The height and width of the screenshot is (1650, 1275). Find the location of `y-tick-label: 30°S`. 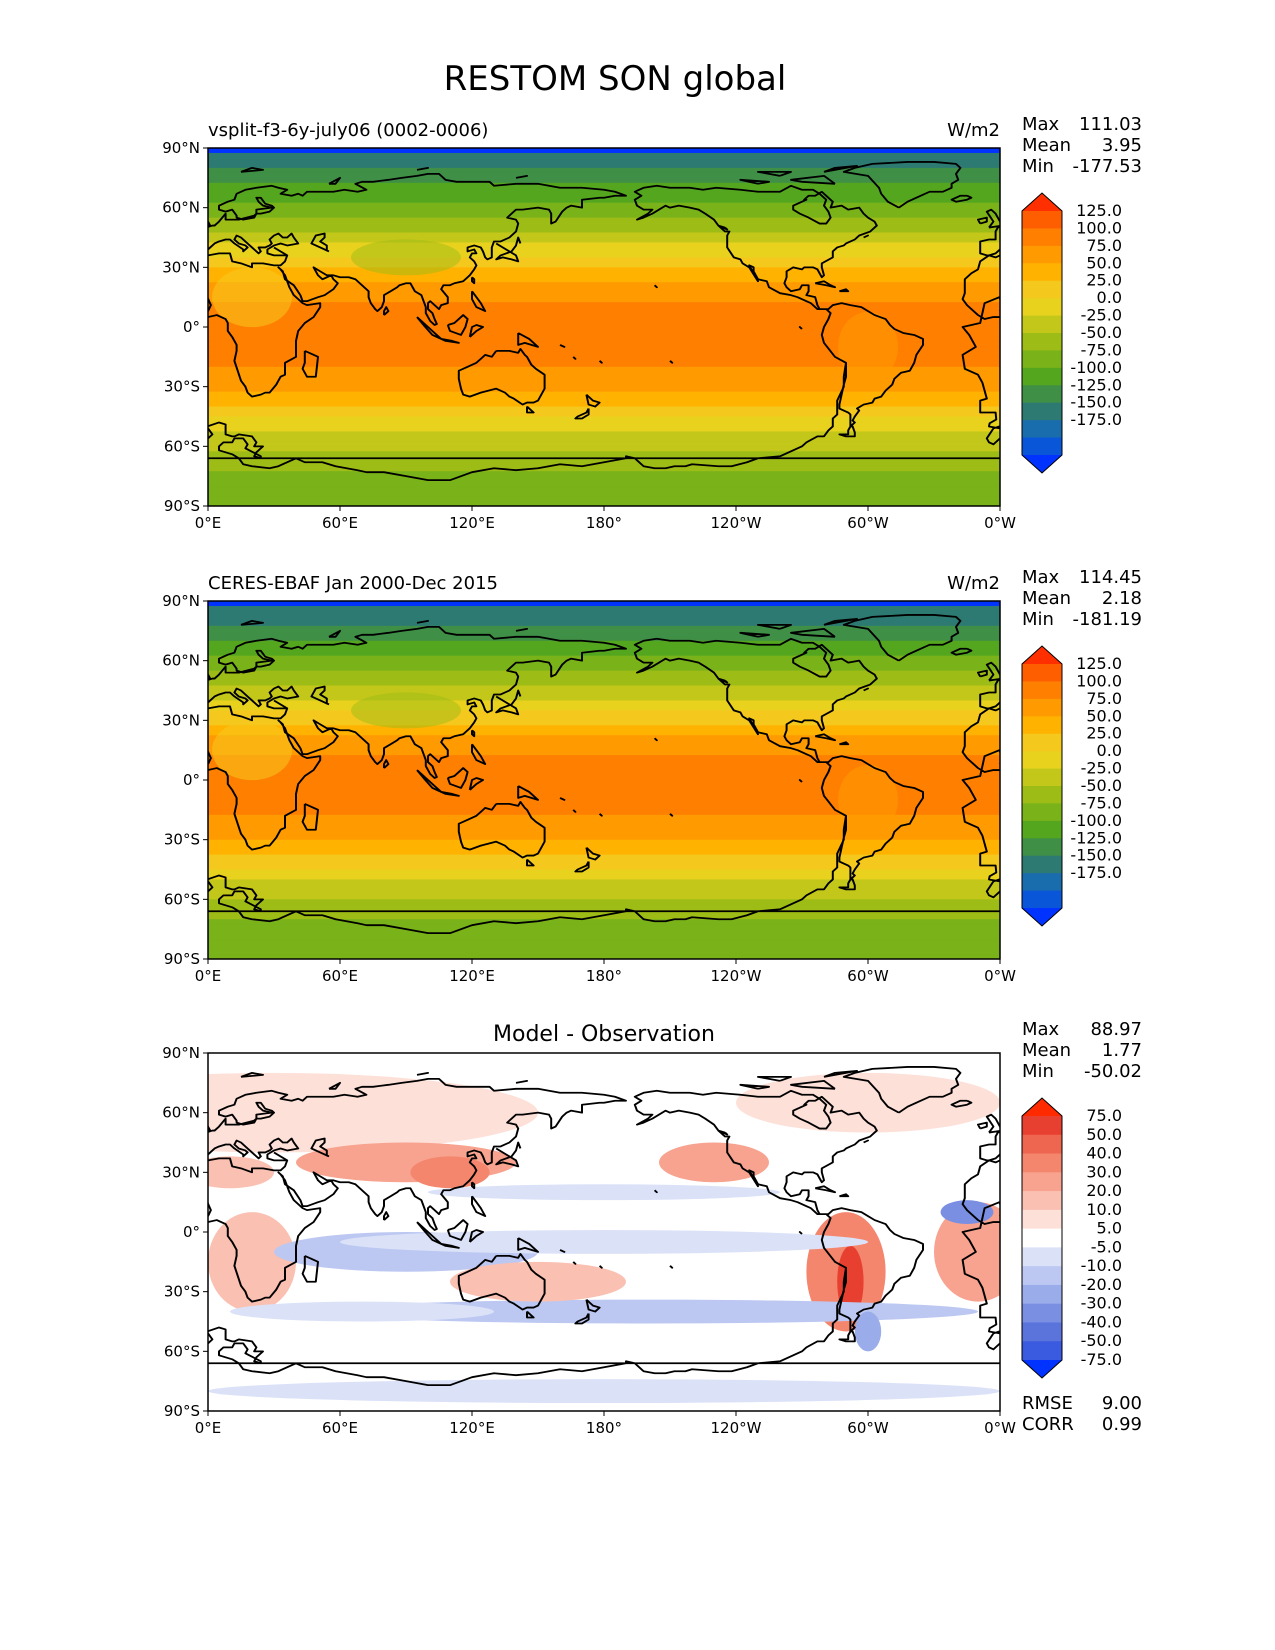

y-tick-label: 30°S is located at coordinates (182, 387).